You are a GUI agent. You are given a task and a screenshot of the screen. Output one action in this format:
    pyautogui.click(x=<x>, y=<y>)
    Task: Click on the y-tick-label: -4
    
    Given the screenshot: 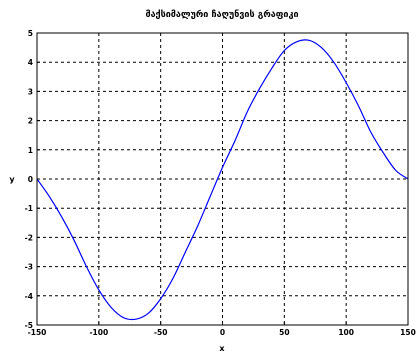 What is the action you would take?
    pyautogui.click(x=29, y=296)
    